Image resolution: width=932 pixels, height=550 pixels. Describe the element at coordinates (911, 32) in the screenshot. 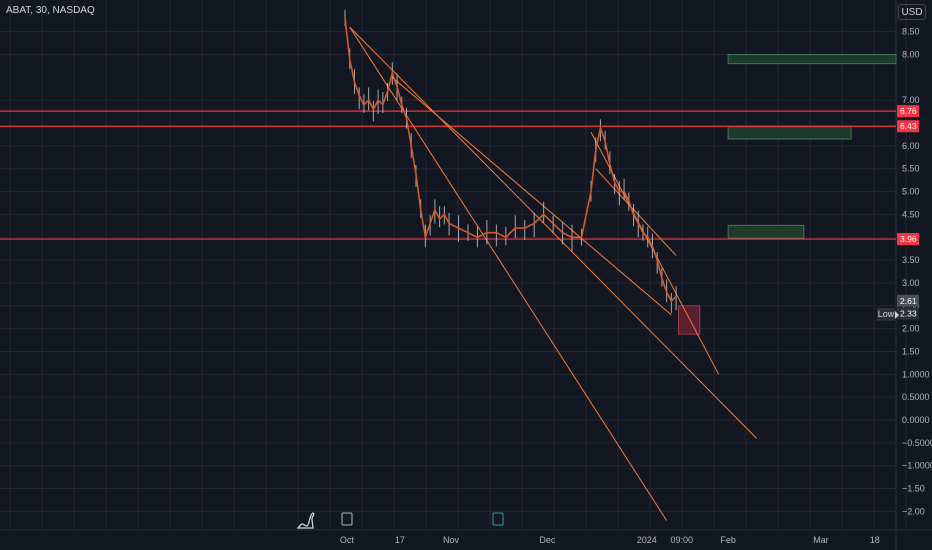

I see `y-tick-label: 8.50` at that location.